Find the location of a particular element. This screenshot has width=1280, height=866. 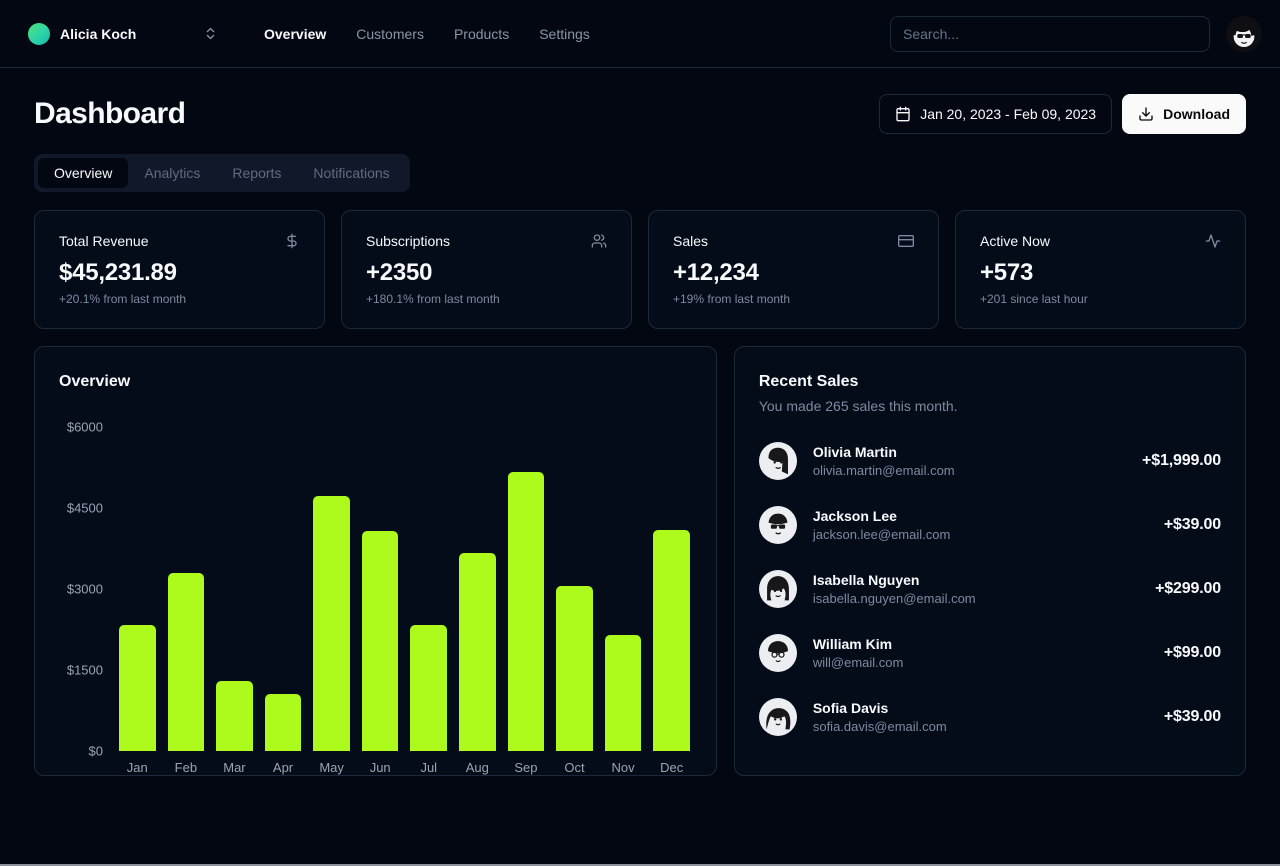

nav-item-customers: Customers is located at coordinates (390, 33).